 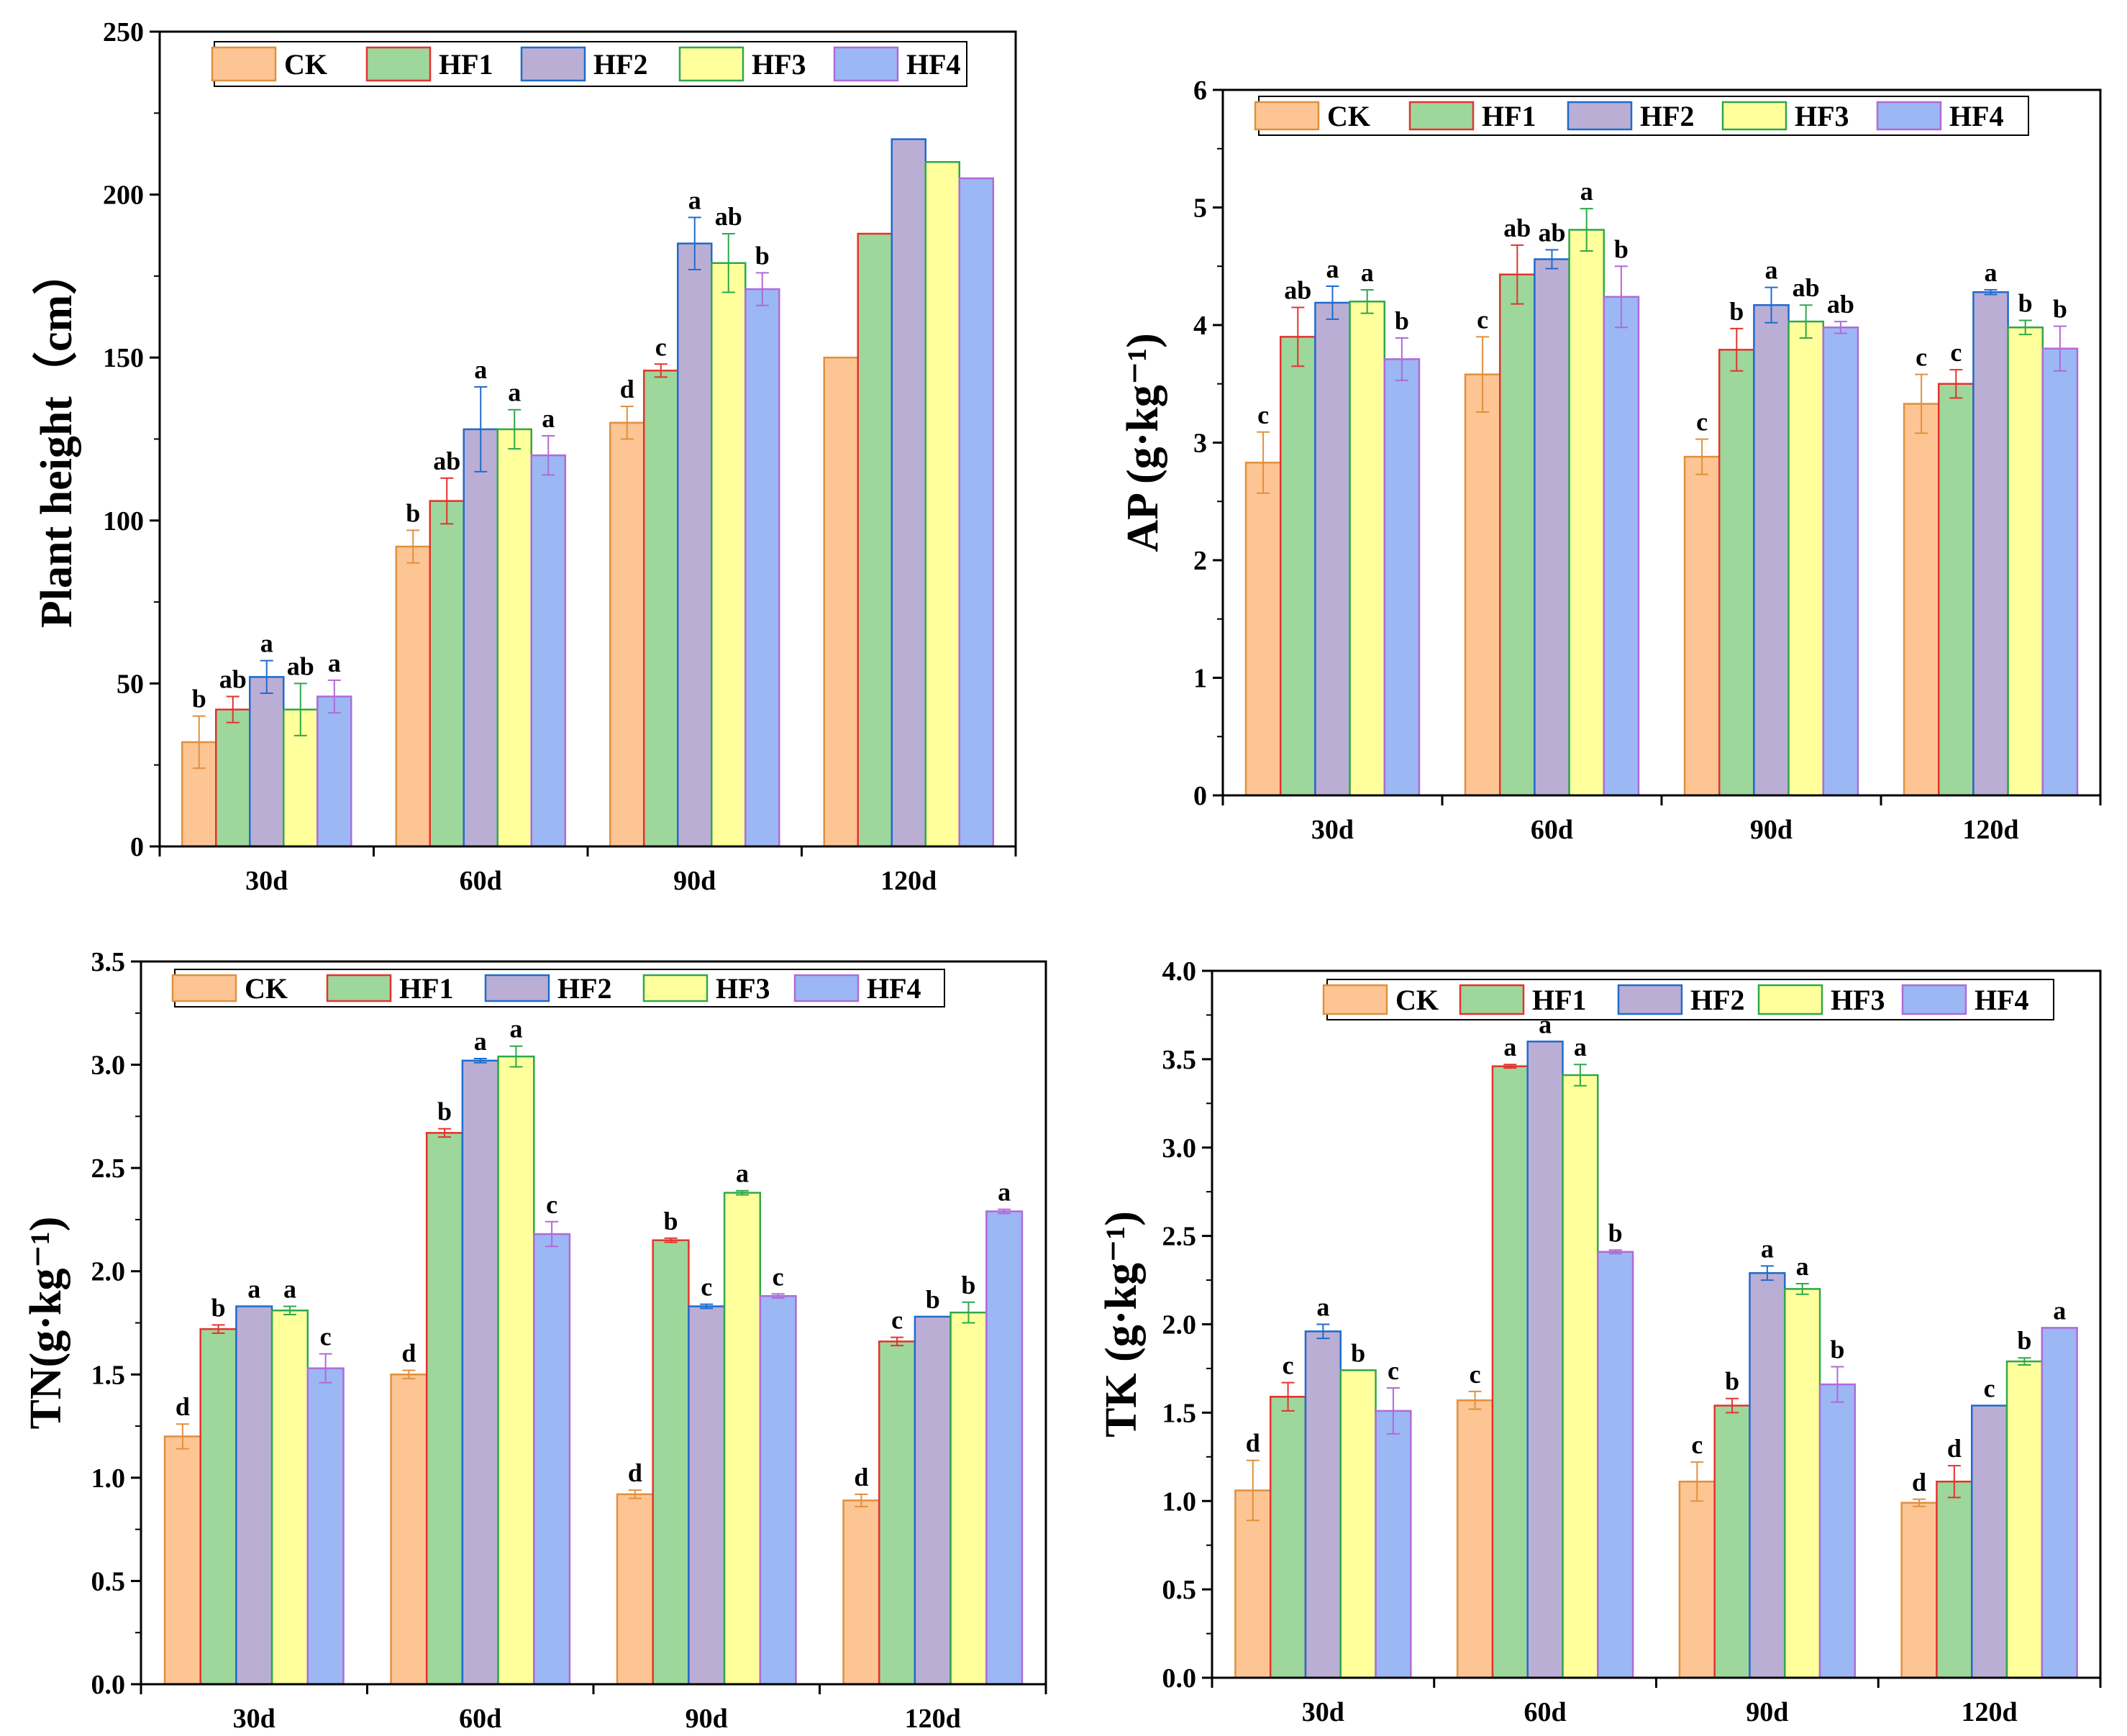 What do you see at coordinates (1200, 561) in the screenshot?
I see `y-tick-label: 2` at bounding box center [1200, 561].